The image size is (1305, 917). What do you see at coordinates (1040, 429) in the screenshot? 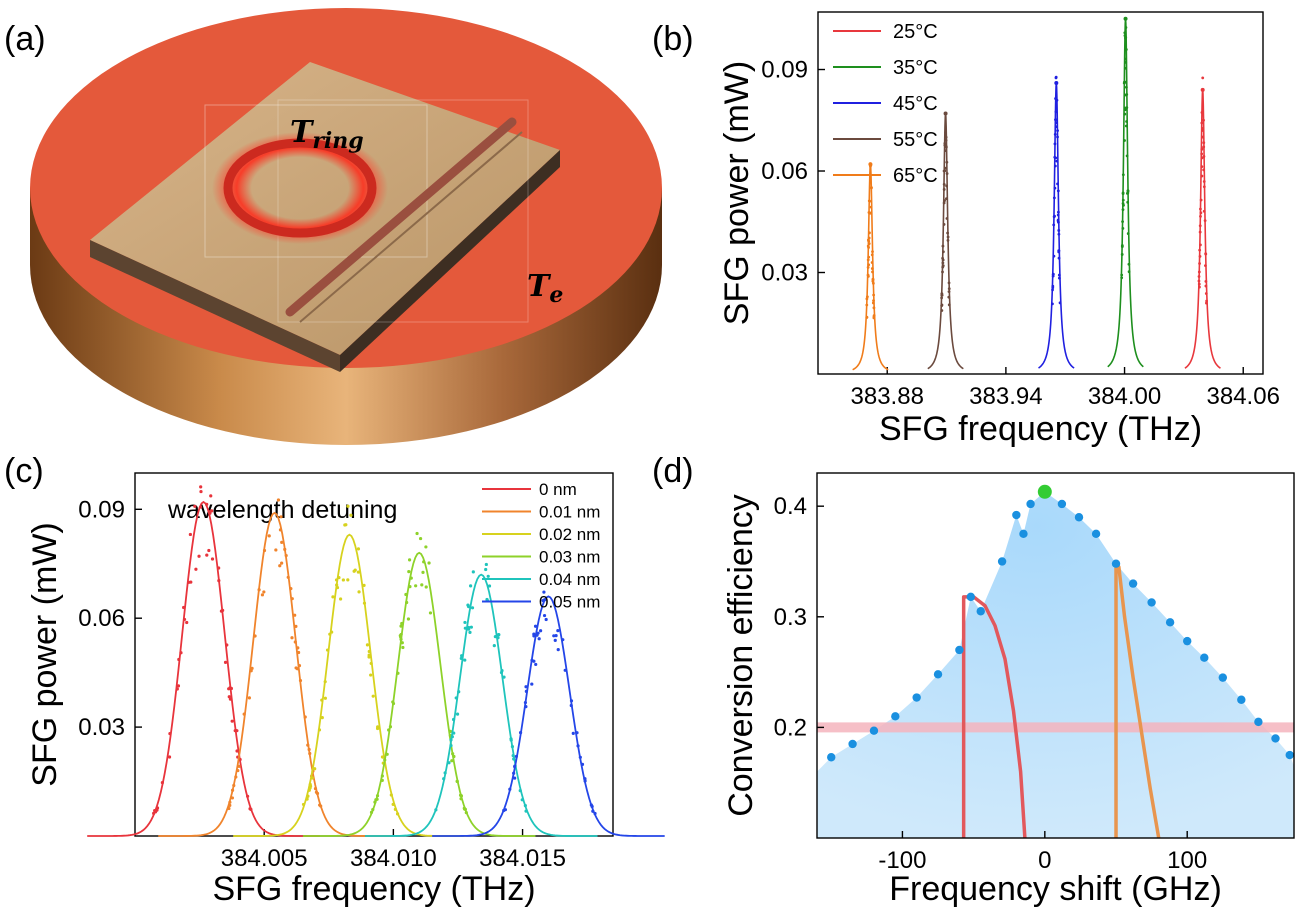
I see `x-axis-title: SFG frequency (THz)` at bounding box center [1040, 429].